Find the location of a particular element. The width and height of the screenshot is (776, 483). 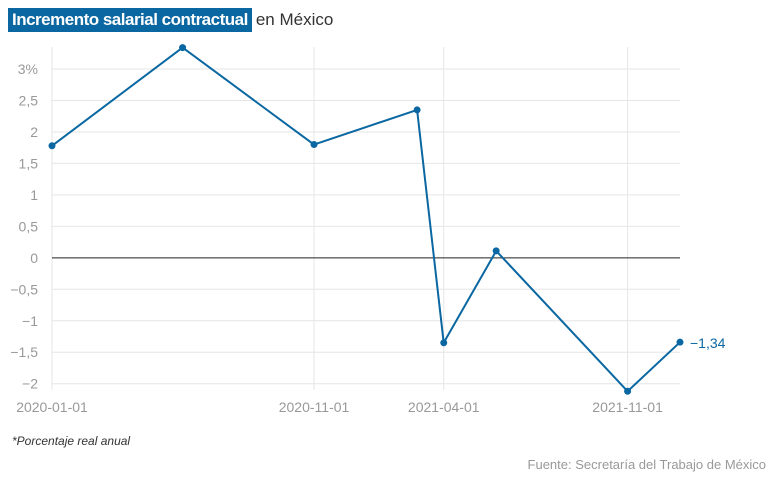

x-tick-label: 2020-11-01 is located at coordinates (314, 407).